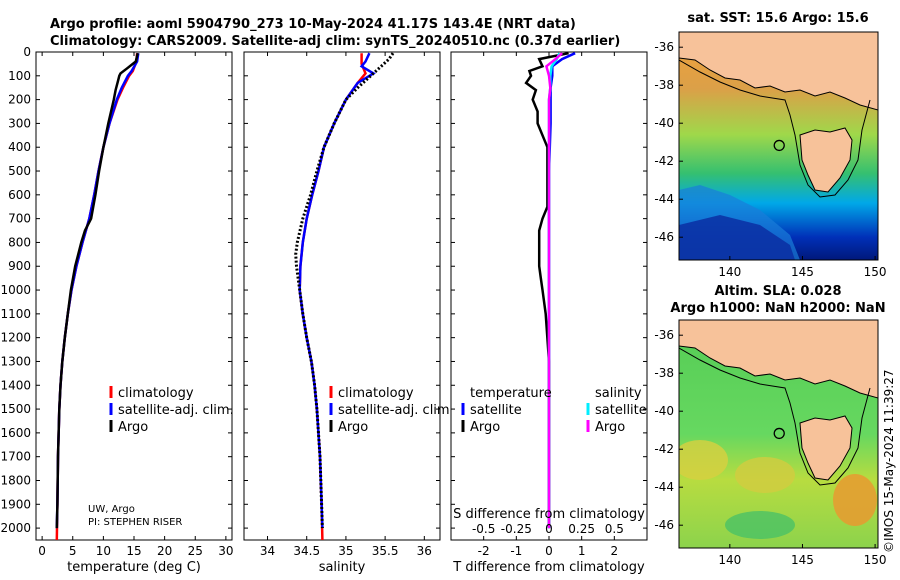  I want to click on depth-tick-label: 1500, so click(15, 409).